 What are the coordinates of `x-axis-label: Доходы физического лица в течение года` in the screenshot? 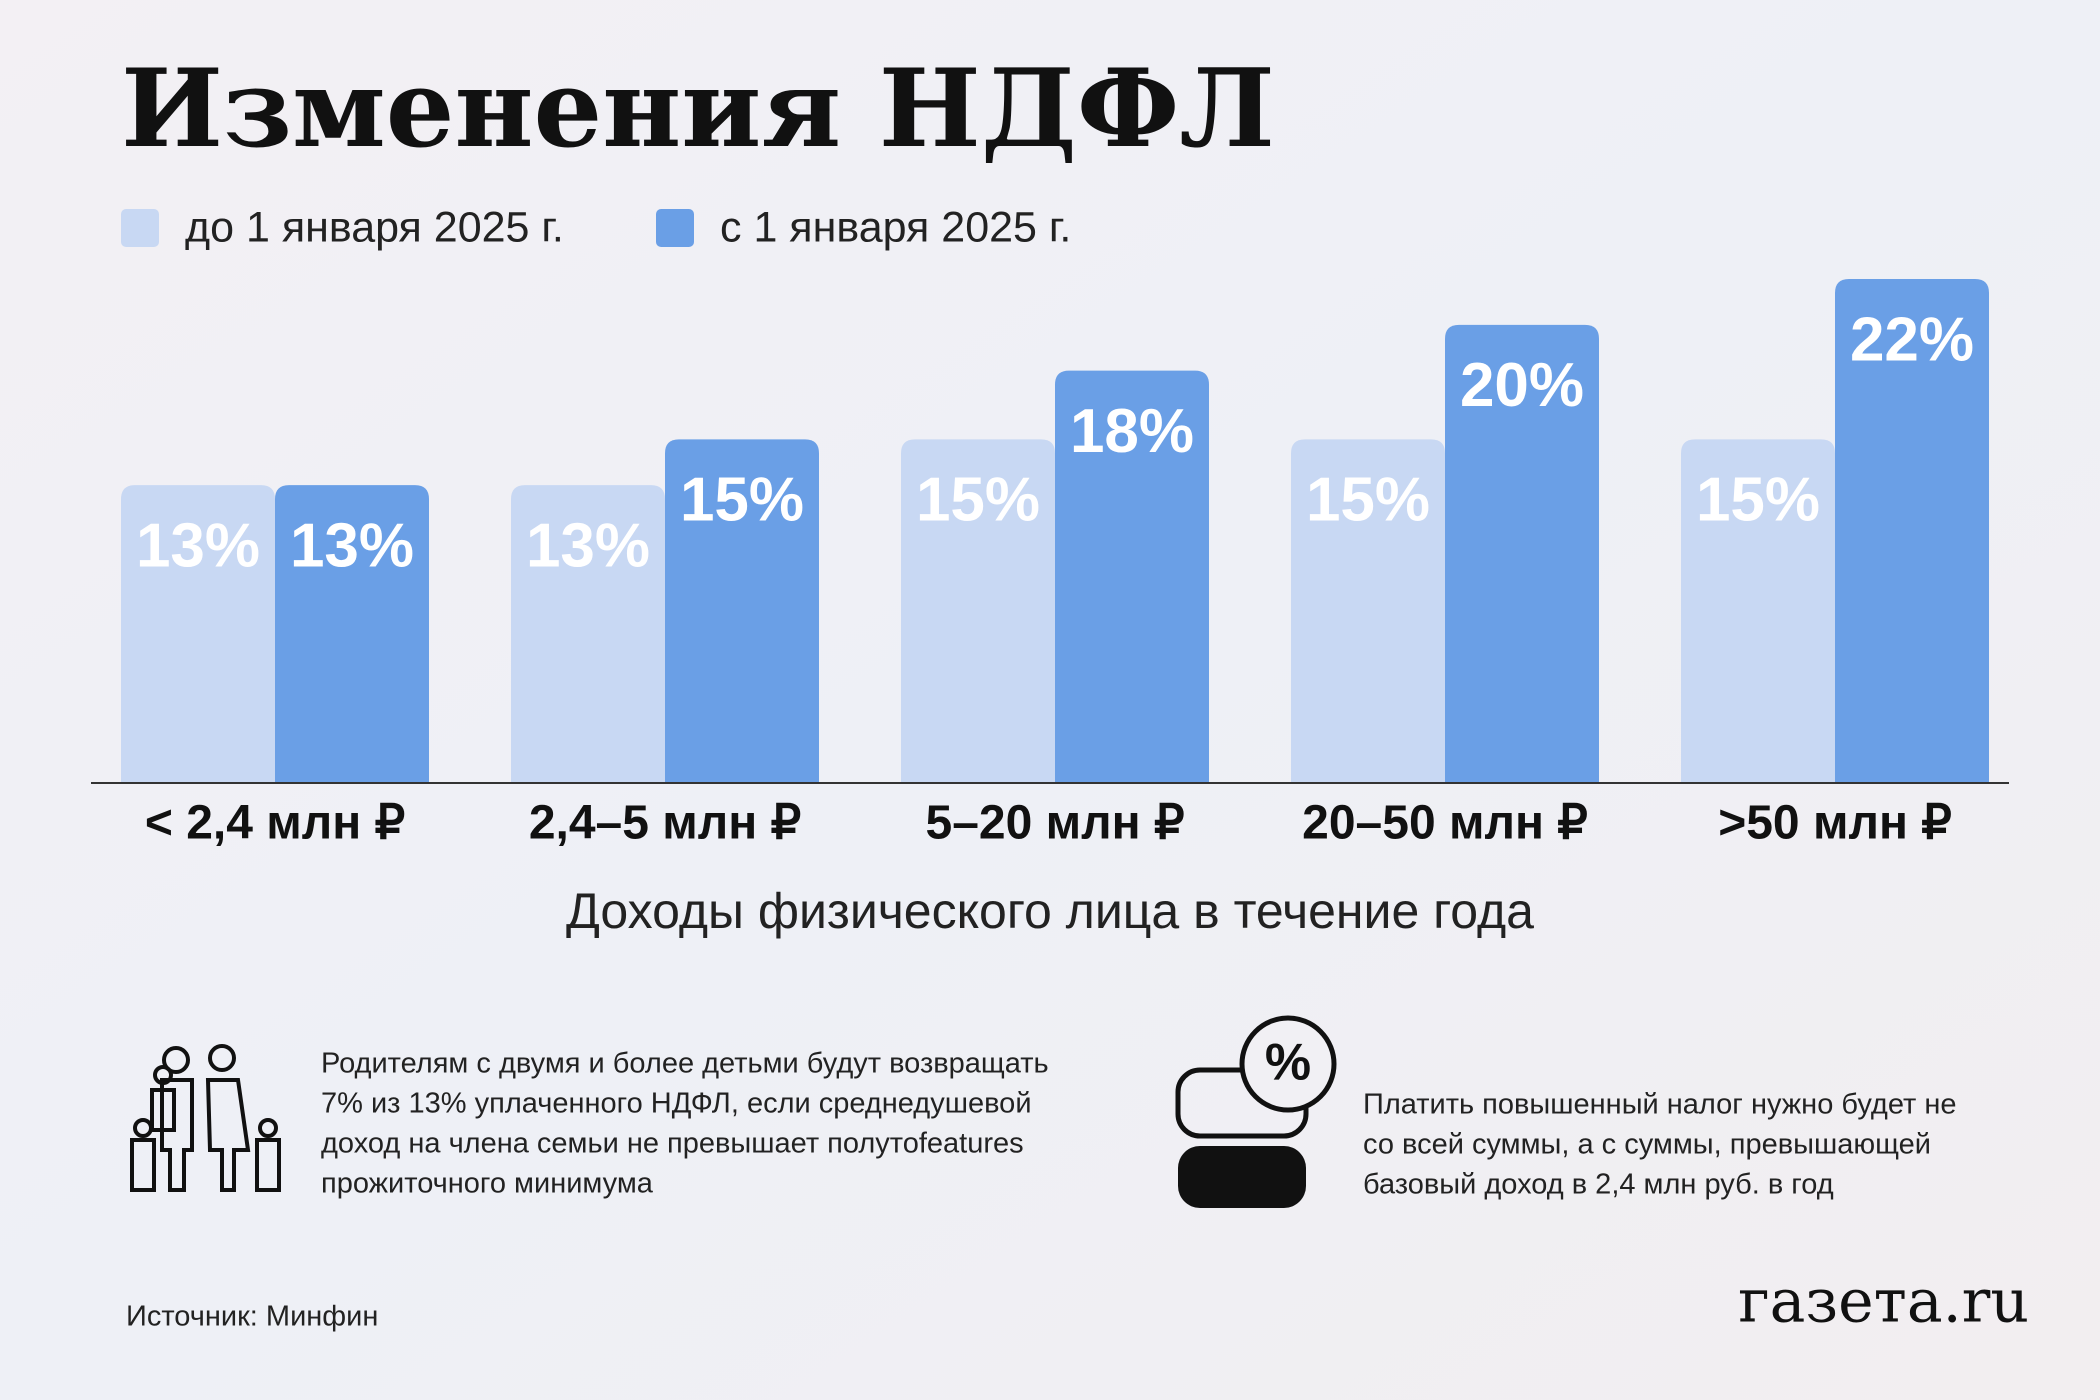 It's located at (1050, 911).